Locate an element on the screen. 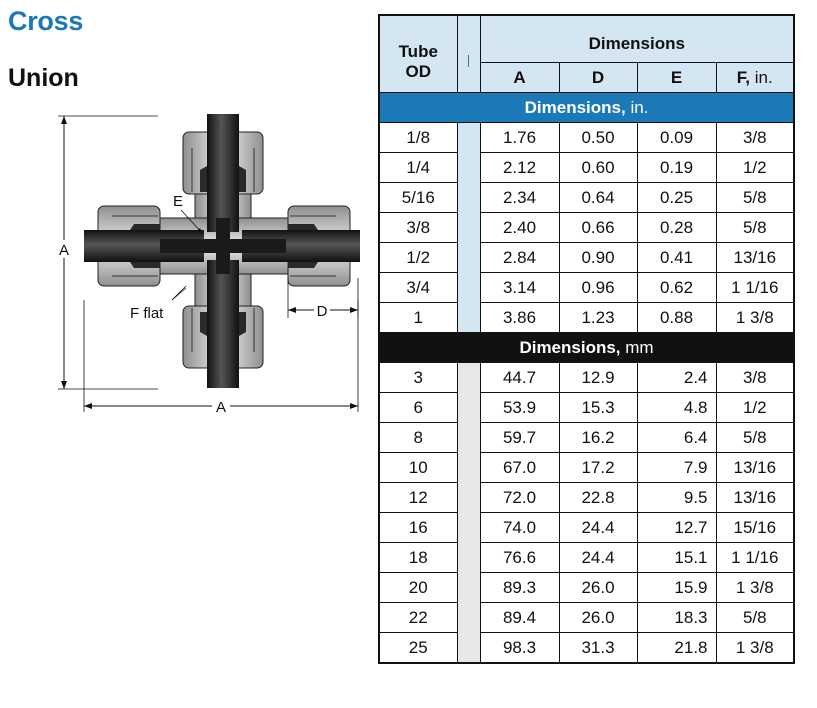 Image resolution: width=817 pixels, height=708 pixels. cell-a: 2.84 is located at coordinates (519, 257).